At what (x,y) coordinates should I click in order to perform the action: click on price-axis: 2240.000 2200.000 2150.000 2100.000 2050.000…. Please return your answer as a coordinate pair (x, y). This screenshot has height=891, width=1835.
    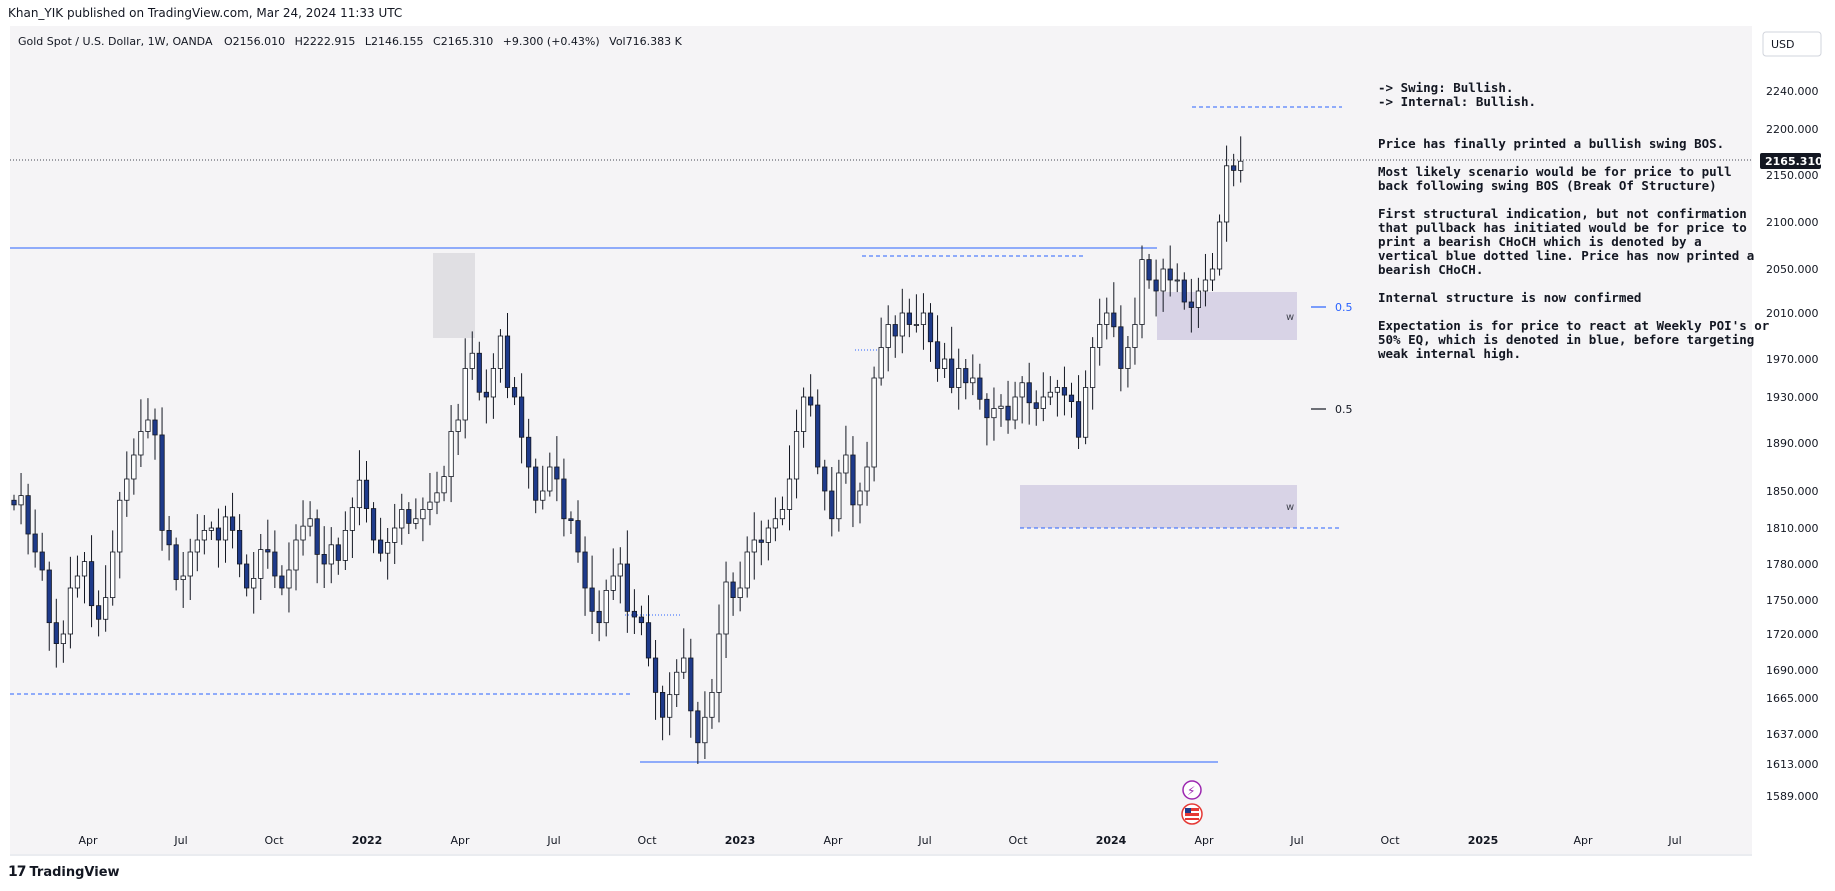
    Looking at the image, I should click on (1792, 444).